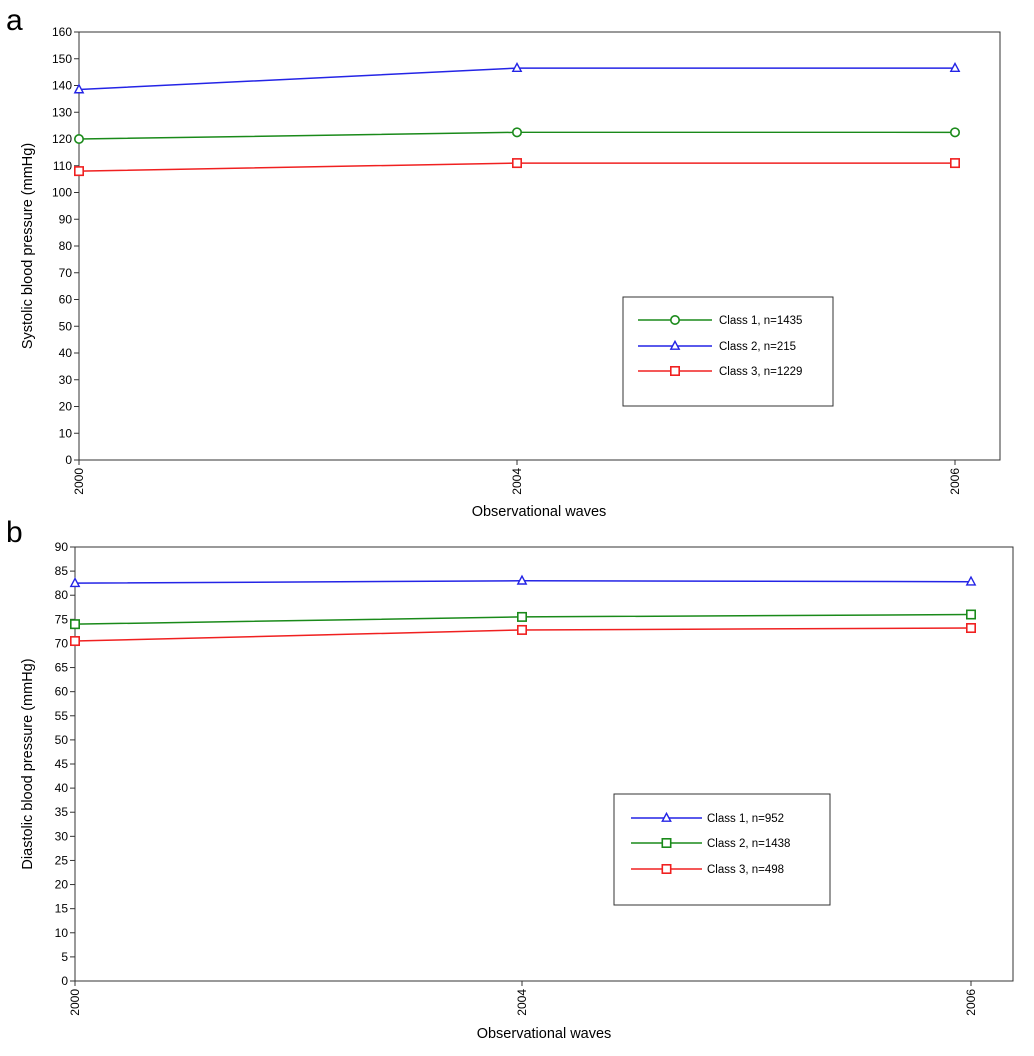 This screenshot has height=1056, width=1034. I want to click on legend-entry-label: Class 1, n=952, so click(745, 819).